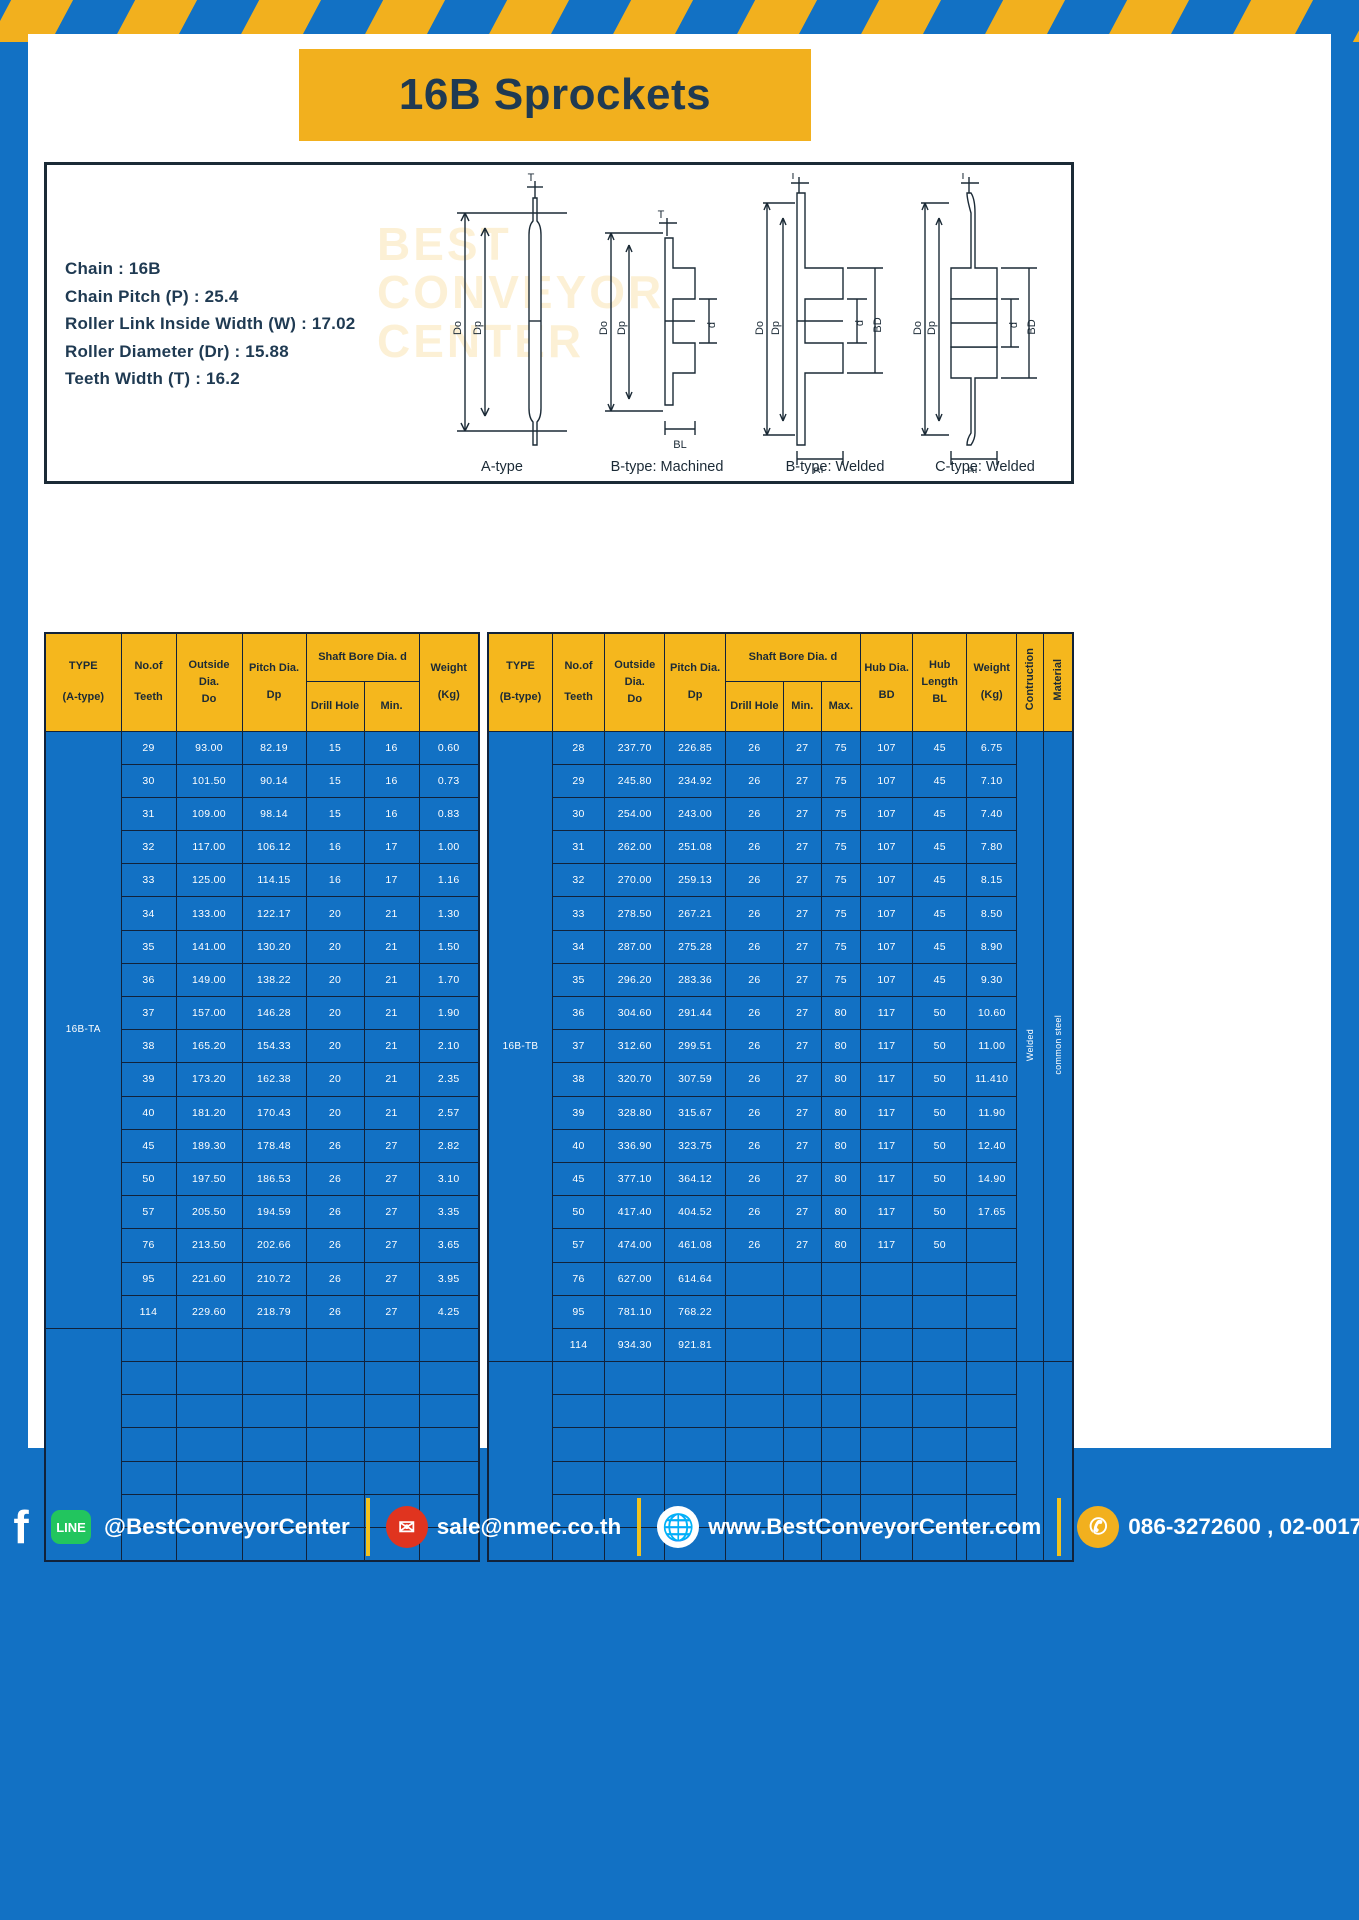 Image resolution: width=1359 pixels, height=1920 pixels. What do you see at coordinates (148, 1112) in the screenshot?
I see `cell: 40` at bounding box center [148, 1112].